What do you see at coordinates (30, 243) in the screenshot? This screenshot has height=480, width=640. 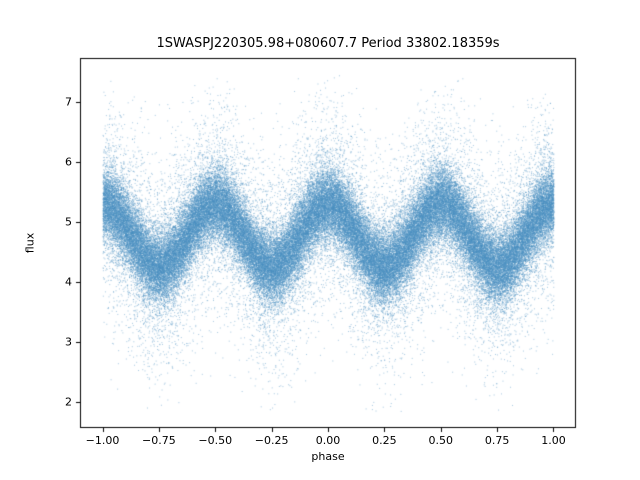 I see `y-axis-label: flux` at bounding box center [30, 243].